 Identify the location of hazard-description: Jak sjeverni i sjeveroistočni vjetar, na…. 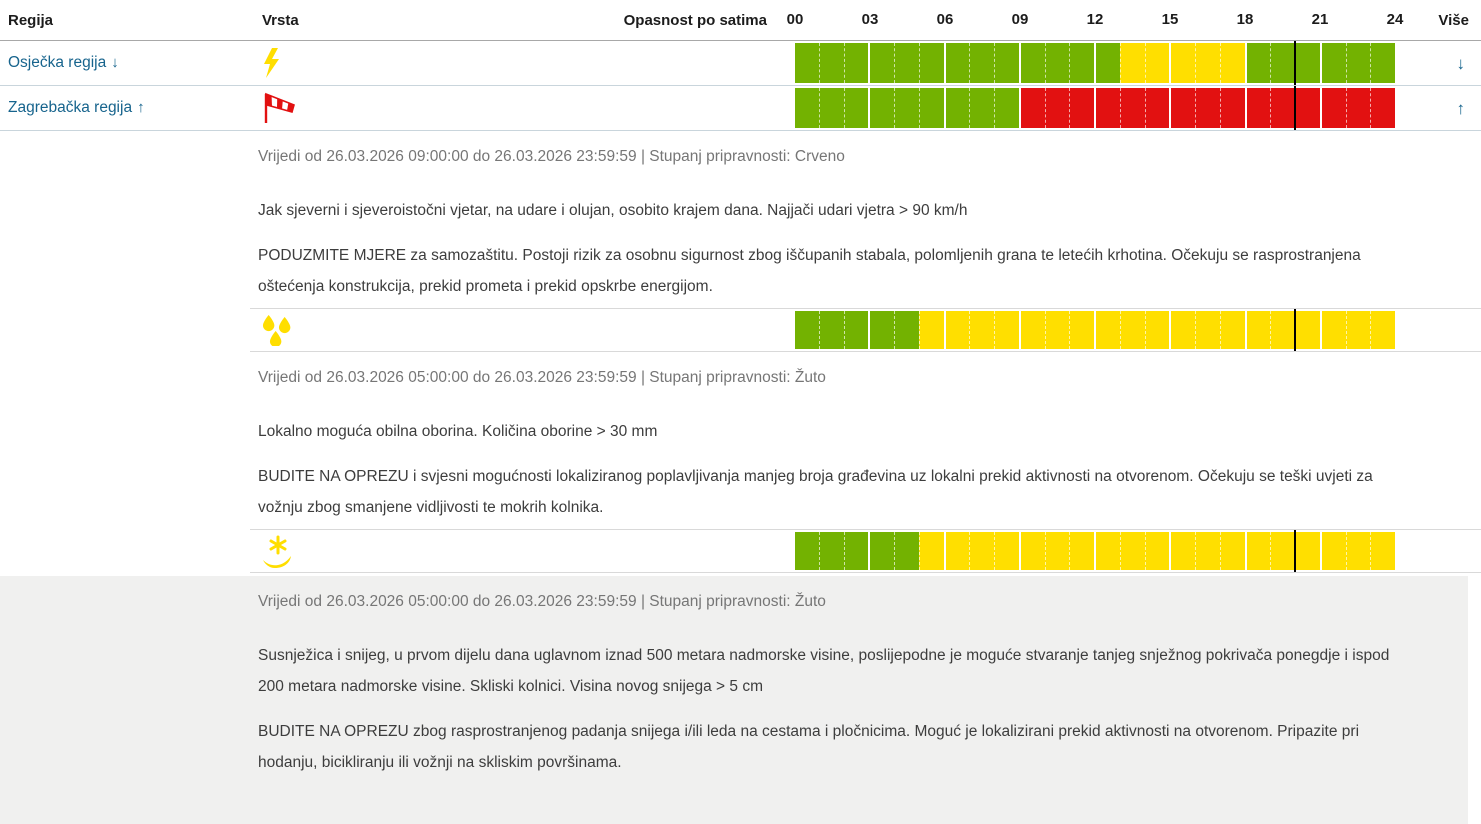
(613, 210).